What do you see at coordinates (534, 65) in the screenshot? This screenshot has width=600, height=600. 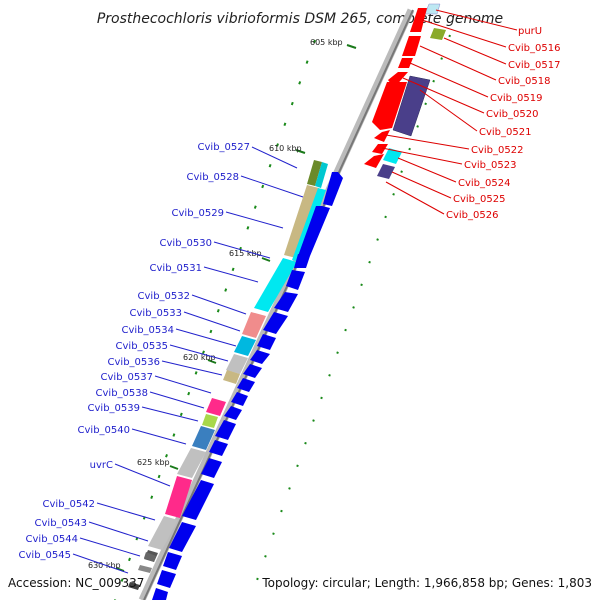 I see `label-cvib-0517: Cvib_0517` at bounding box center [534, 65].